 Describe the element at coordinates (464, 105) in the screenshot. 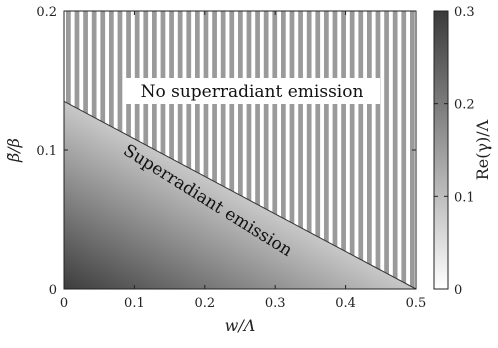

I see `colorbar-tick-label: 0.2` at that location.